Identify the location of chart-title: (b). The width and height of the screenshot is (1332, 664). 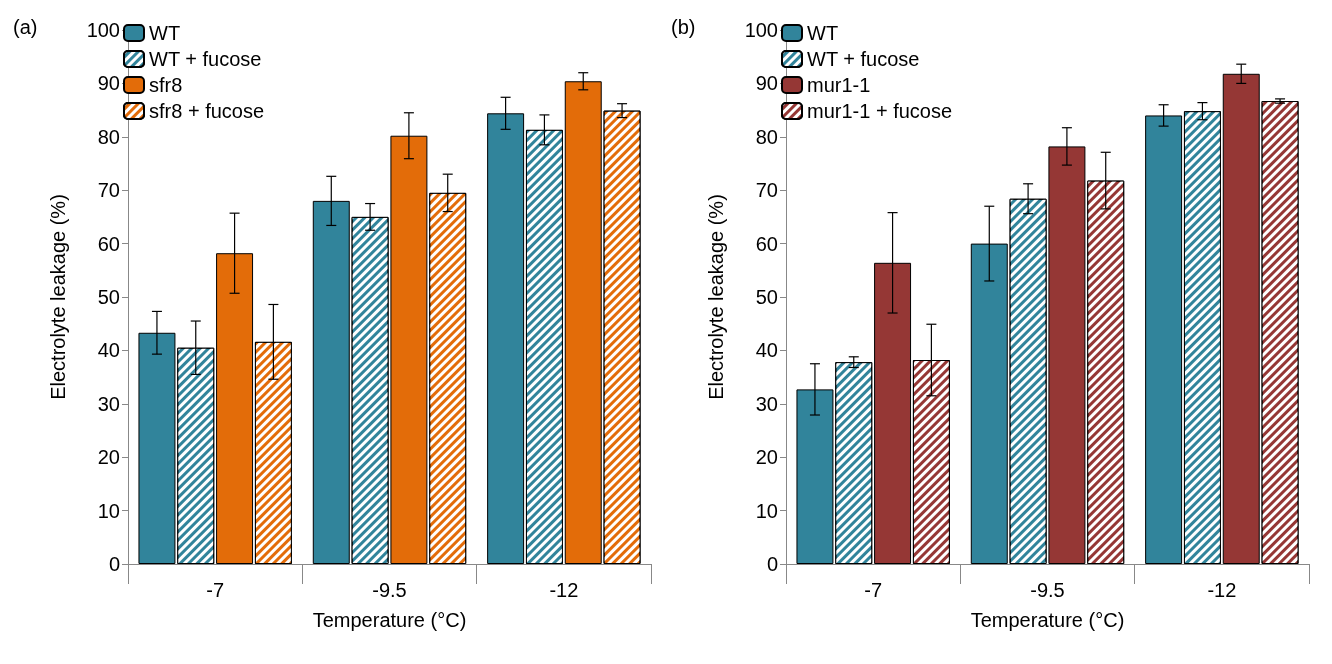
(683, 27).